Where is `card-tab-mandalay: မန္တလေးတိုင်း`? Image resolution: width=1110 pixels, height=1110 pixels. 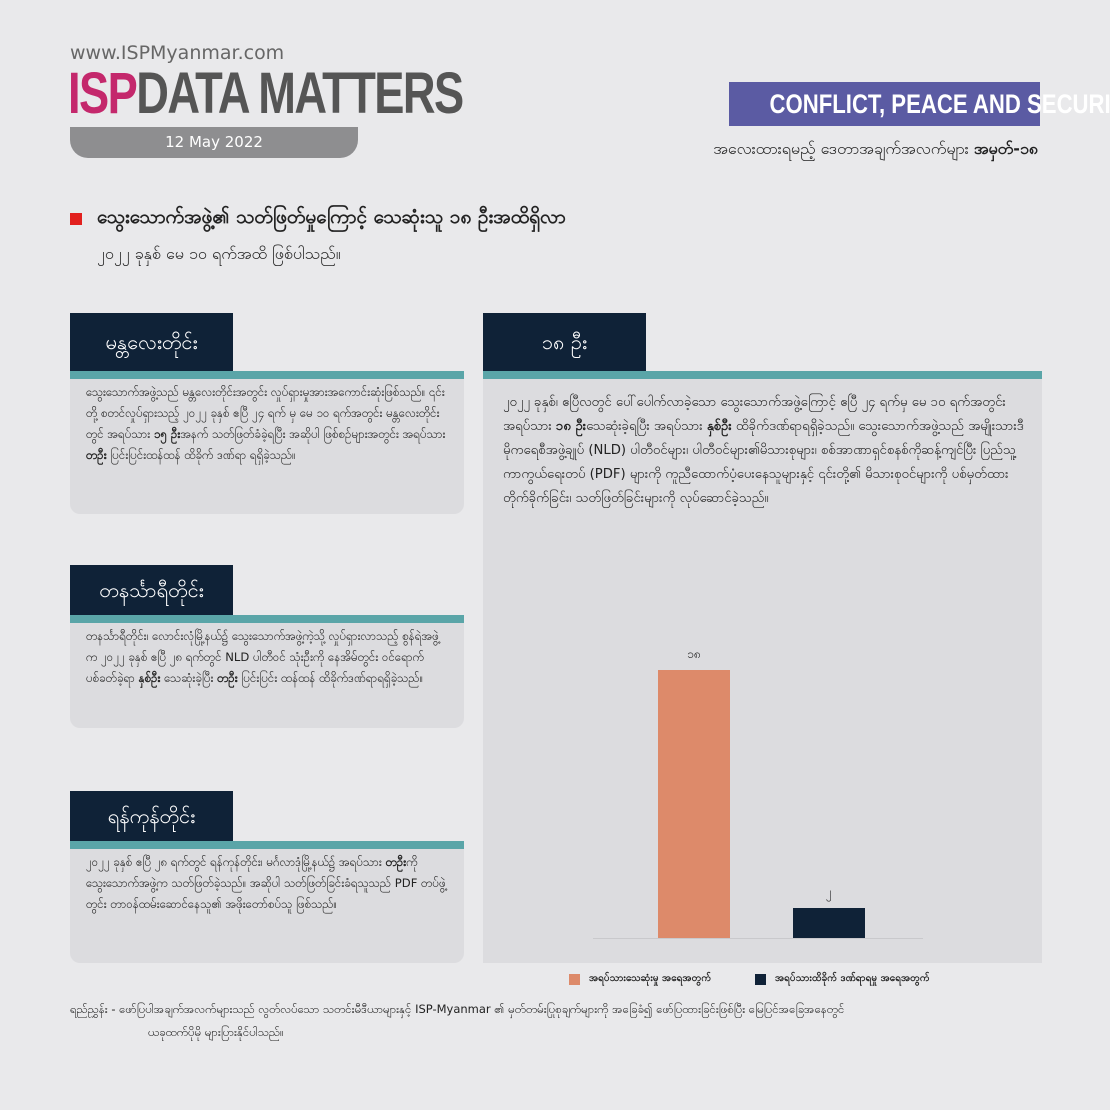
card-tab-mandalay: မန္တလေးတိုင်း is located at coordinates (151, 342).